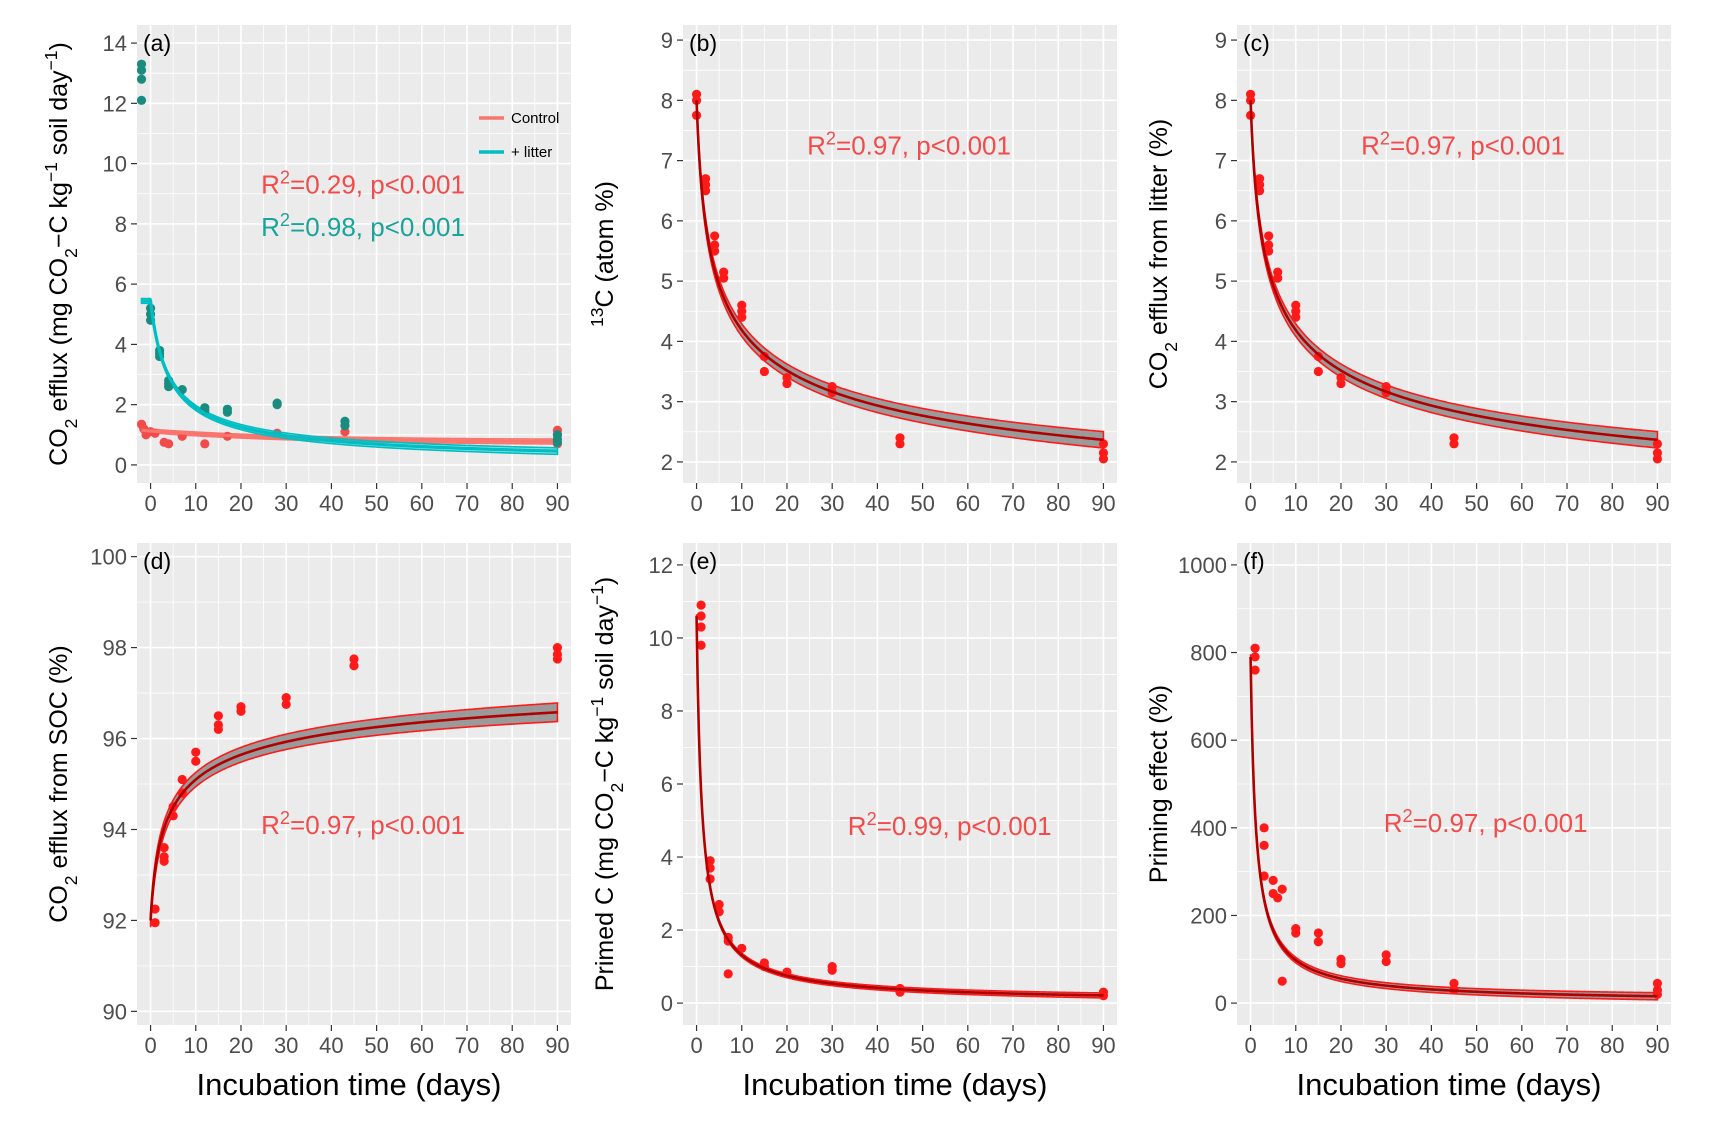 This screenshot has height=1132, width=1711. What do you see at coordinates (115, 648) in the screenshot?
I see `y-tick-label: 98` at bounding box center [115, 648].